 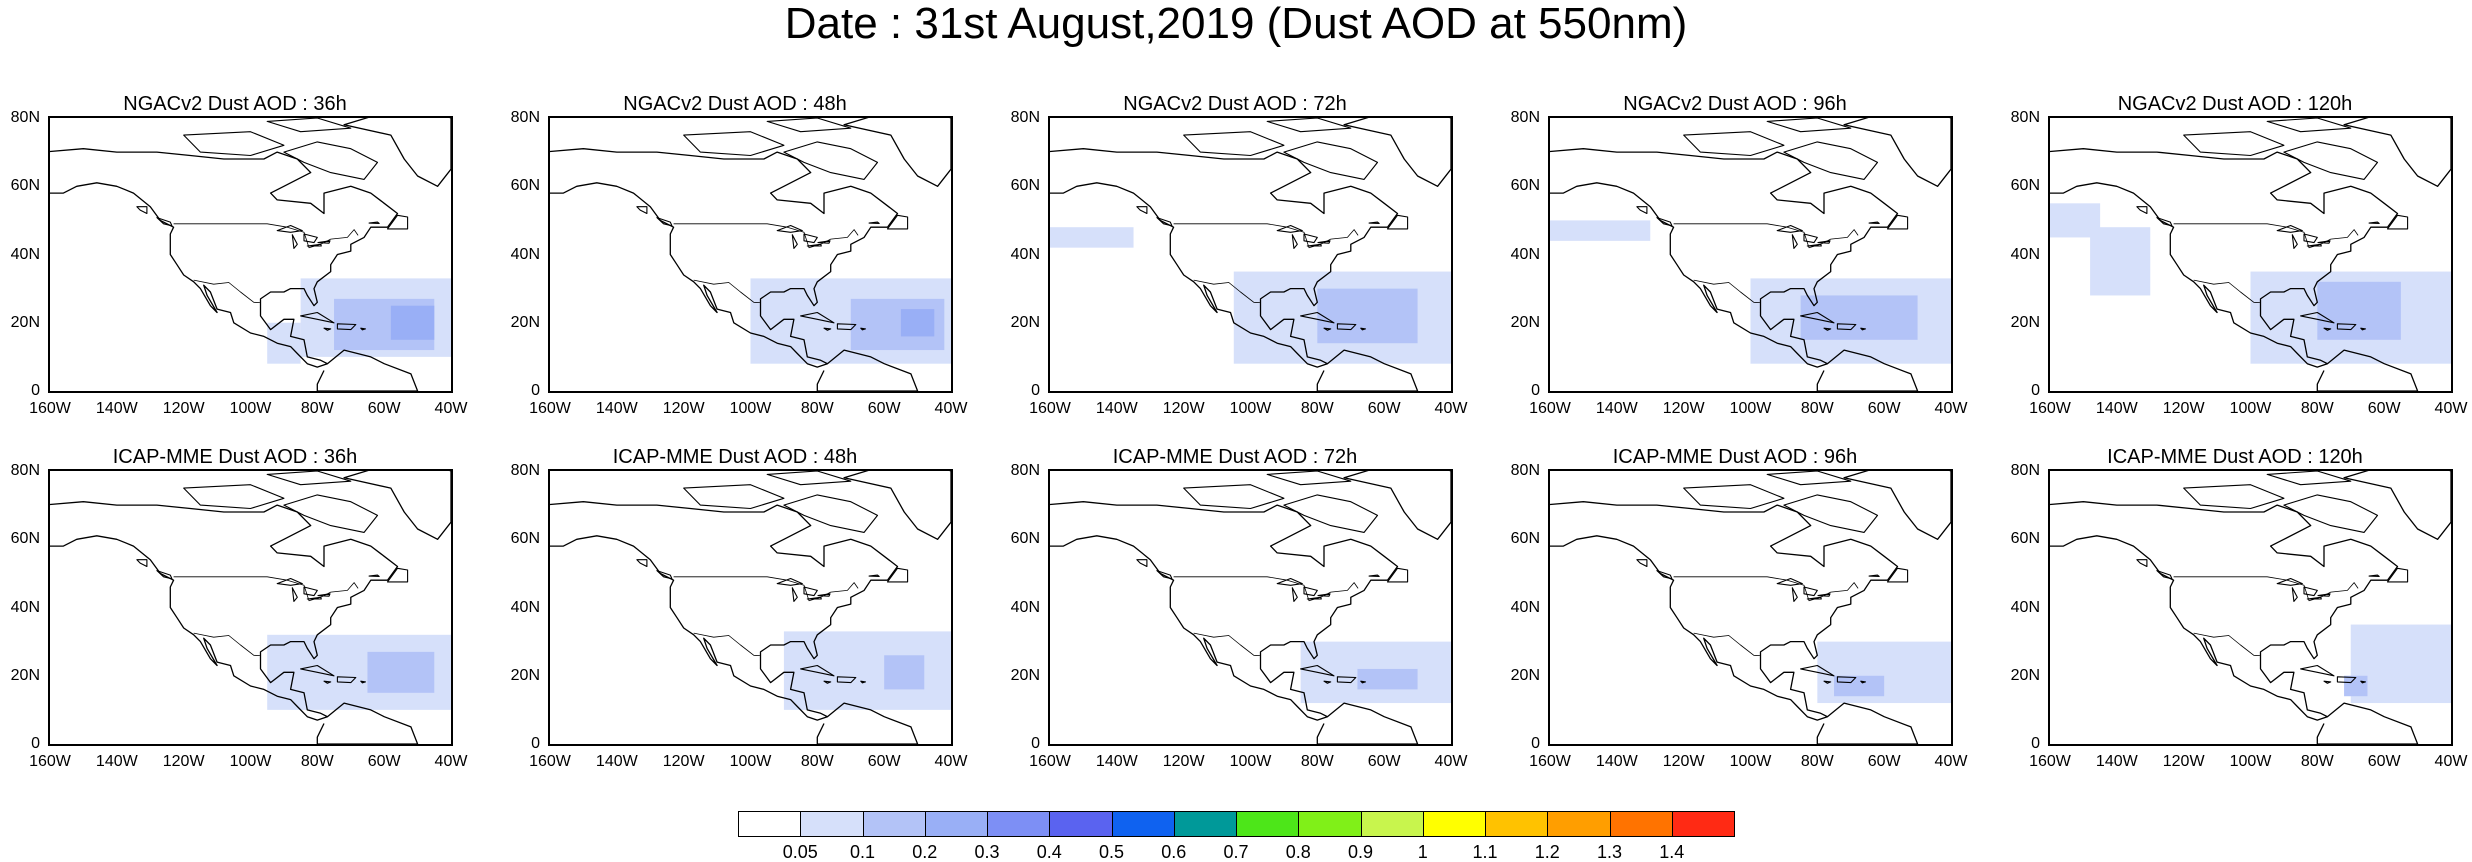 I want to click on panel-title: NGACv2 Dust AOD : 96h, so click(x=1735, y=104).